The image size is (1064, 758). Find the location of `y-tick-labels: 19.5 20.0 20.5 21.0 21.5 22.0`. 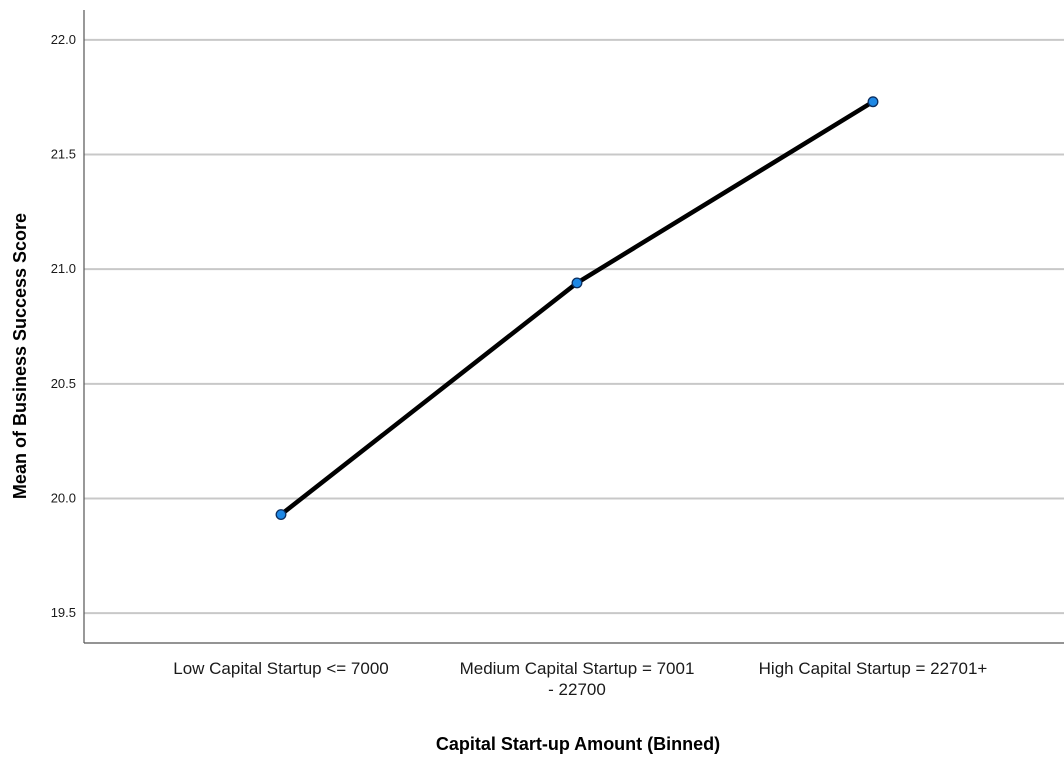

y-tick-labels: 19.5 20.0 20.5 21.0 21.5 22.0 is located at coordinates (63, 326).